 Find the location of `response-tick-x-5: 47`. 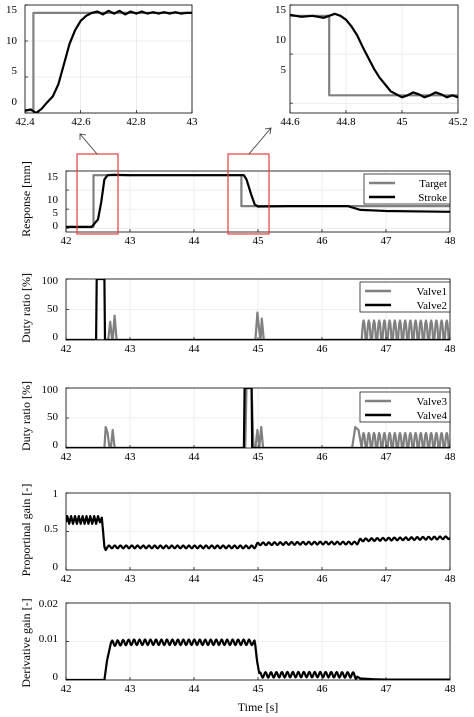

response-tick-x-5: 47 is located at coordinates (387, 241).